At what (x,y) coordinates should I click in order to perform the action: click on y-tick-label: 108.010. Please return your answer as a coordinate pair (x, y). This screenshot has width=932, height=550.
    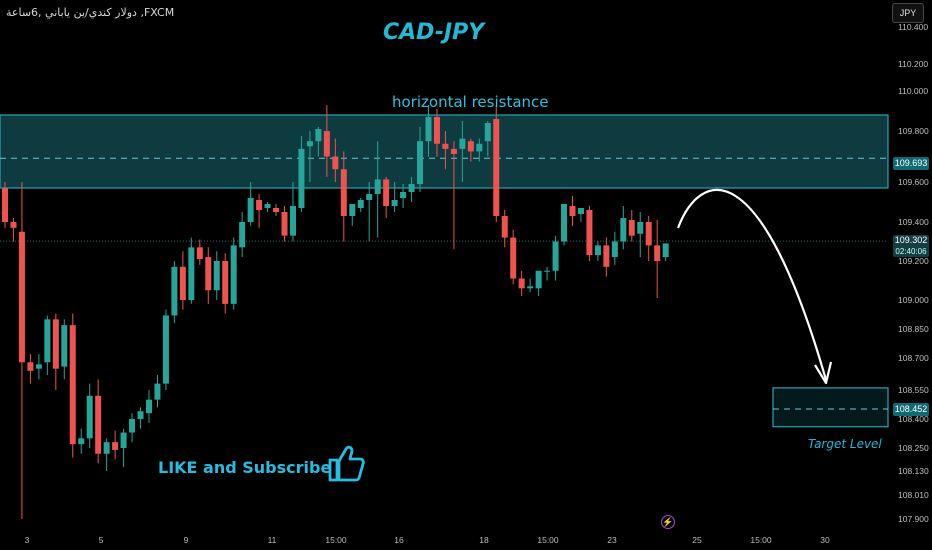
    Looking at the image, I should click on (913, 495).